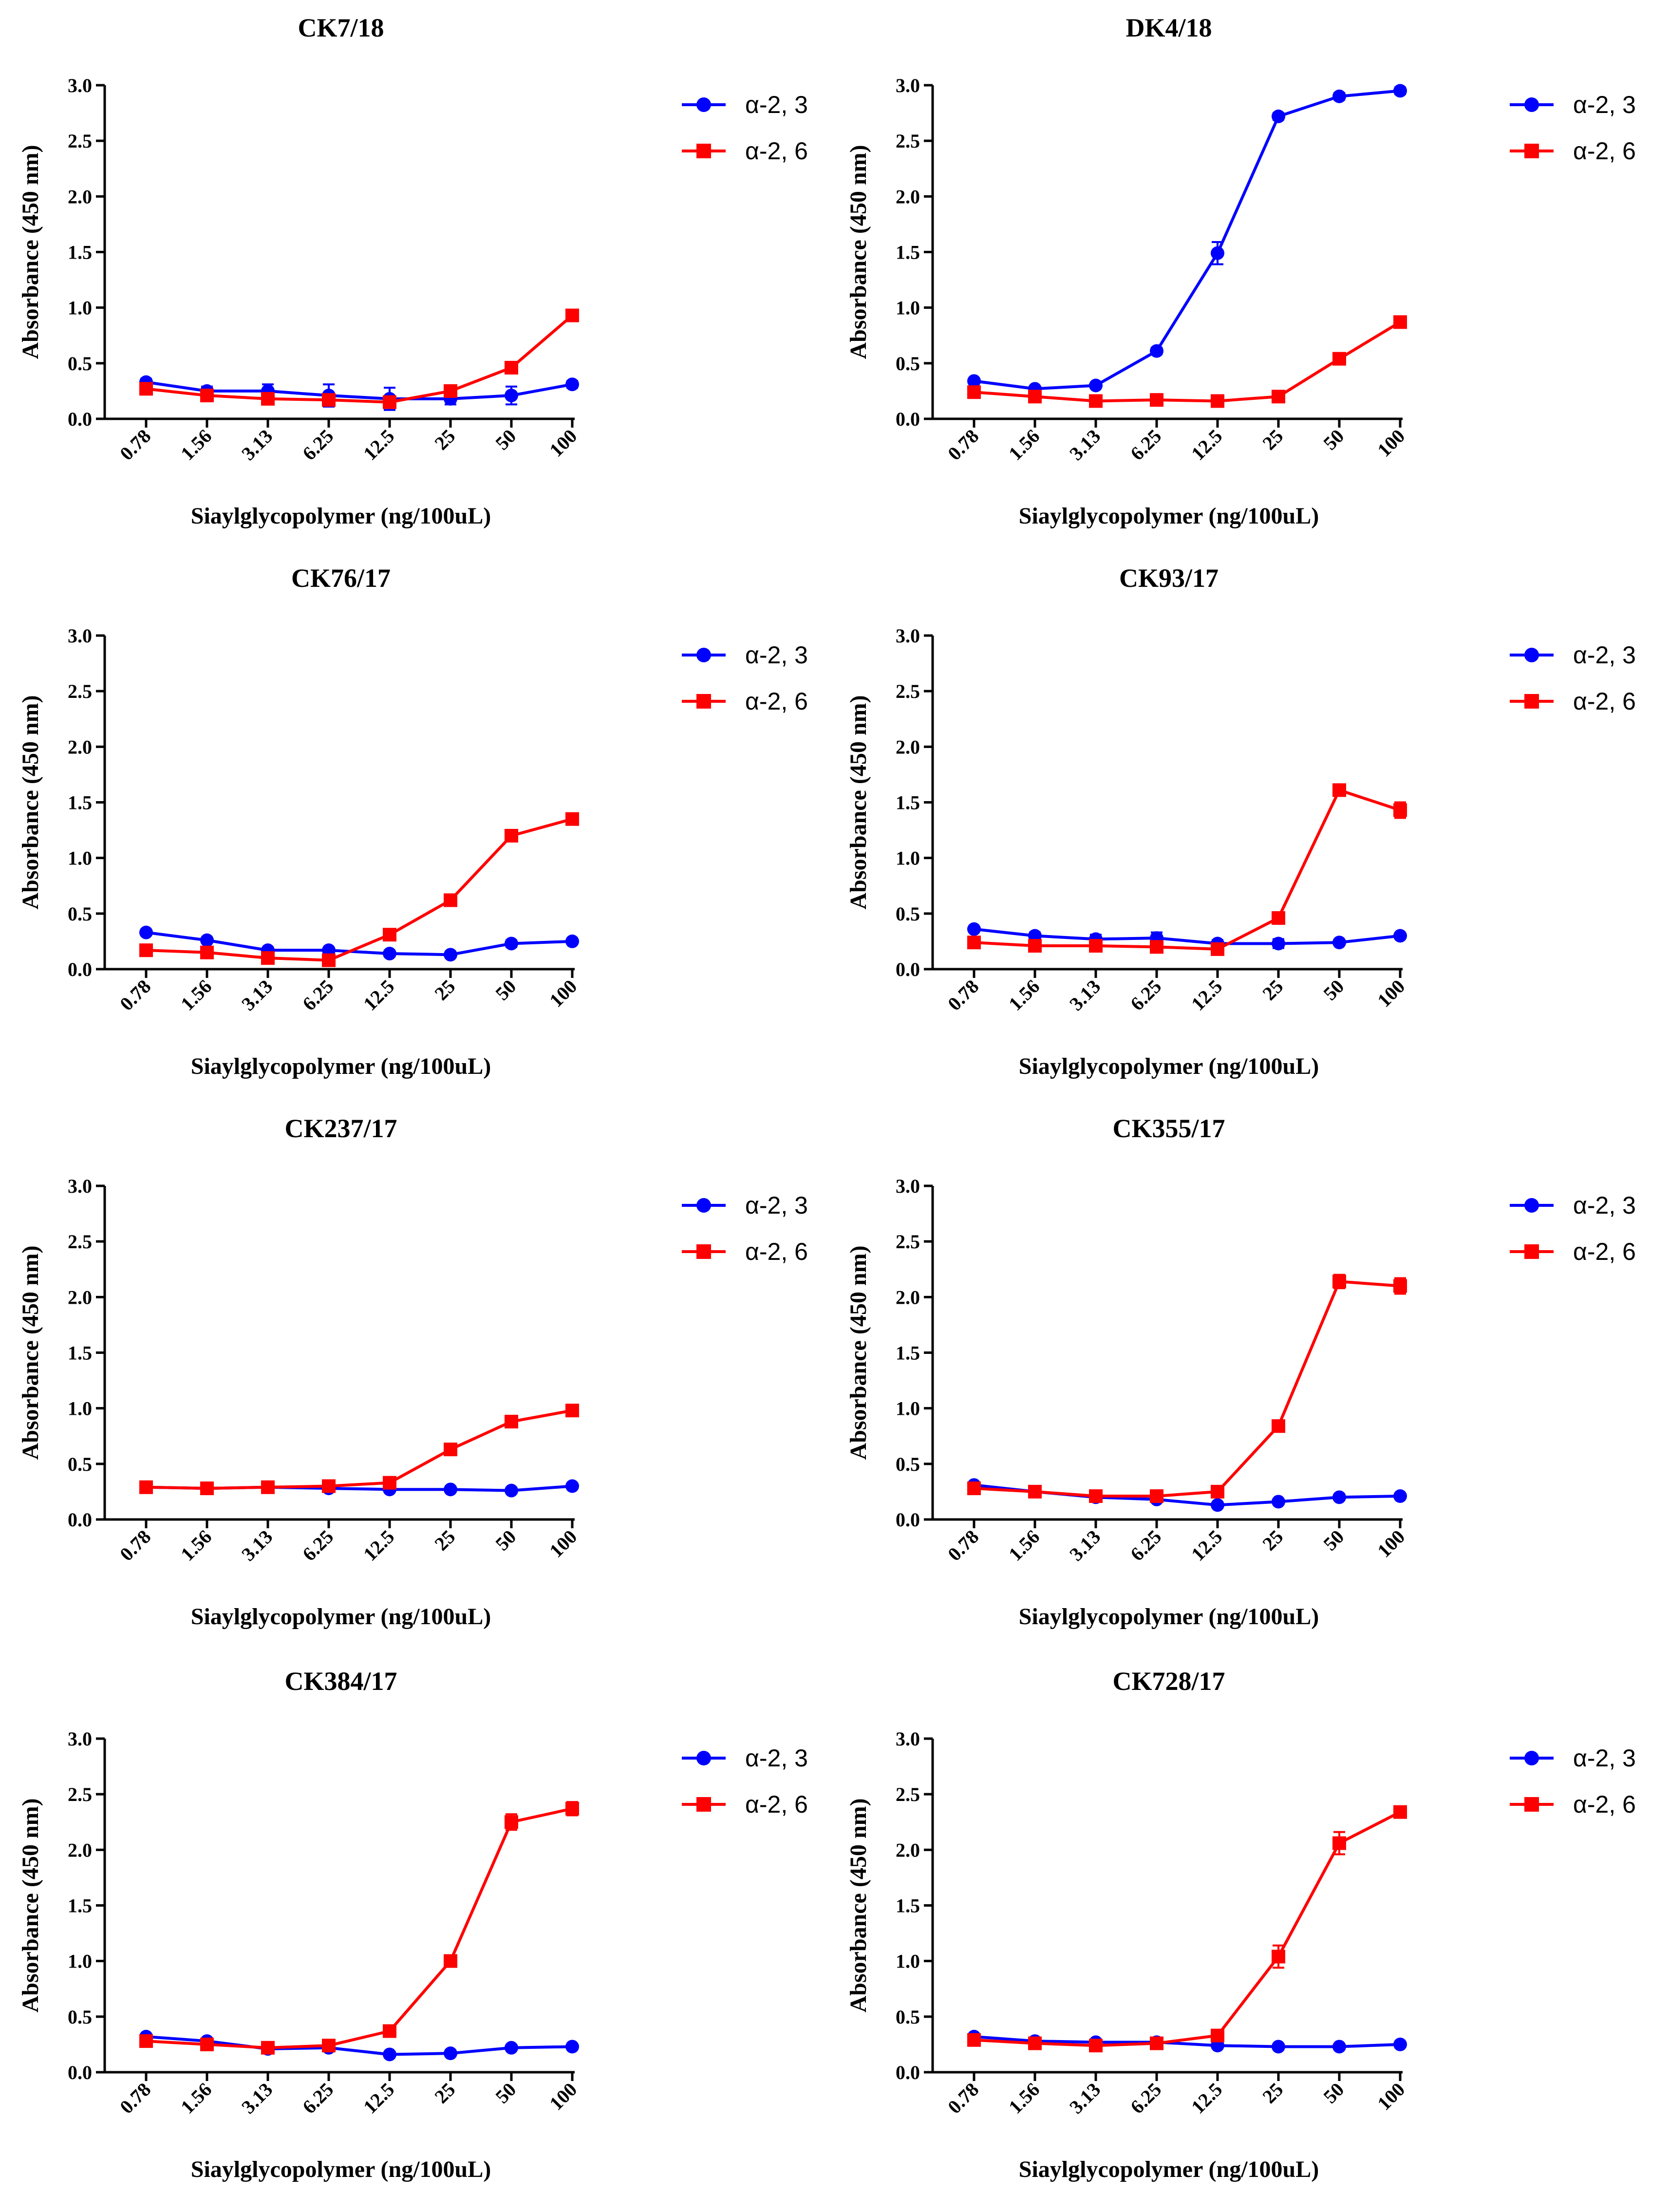 The width and height of the screenshot is (1669, 2212). Describe the element at coordinates (1391, 443) in the screenshot. I see `x-tick-label: 100` at that location.